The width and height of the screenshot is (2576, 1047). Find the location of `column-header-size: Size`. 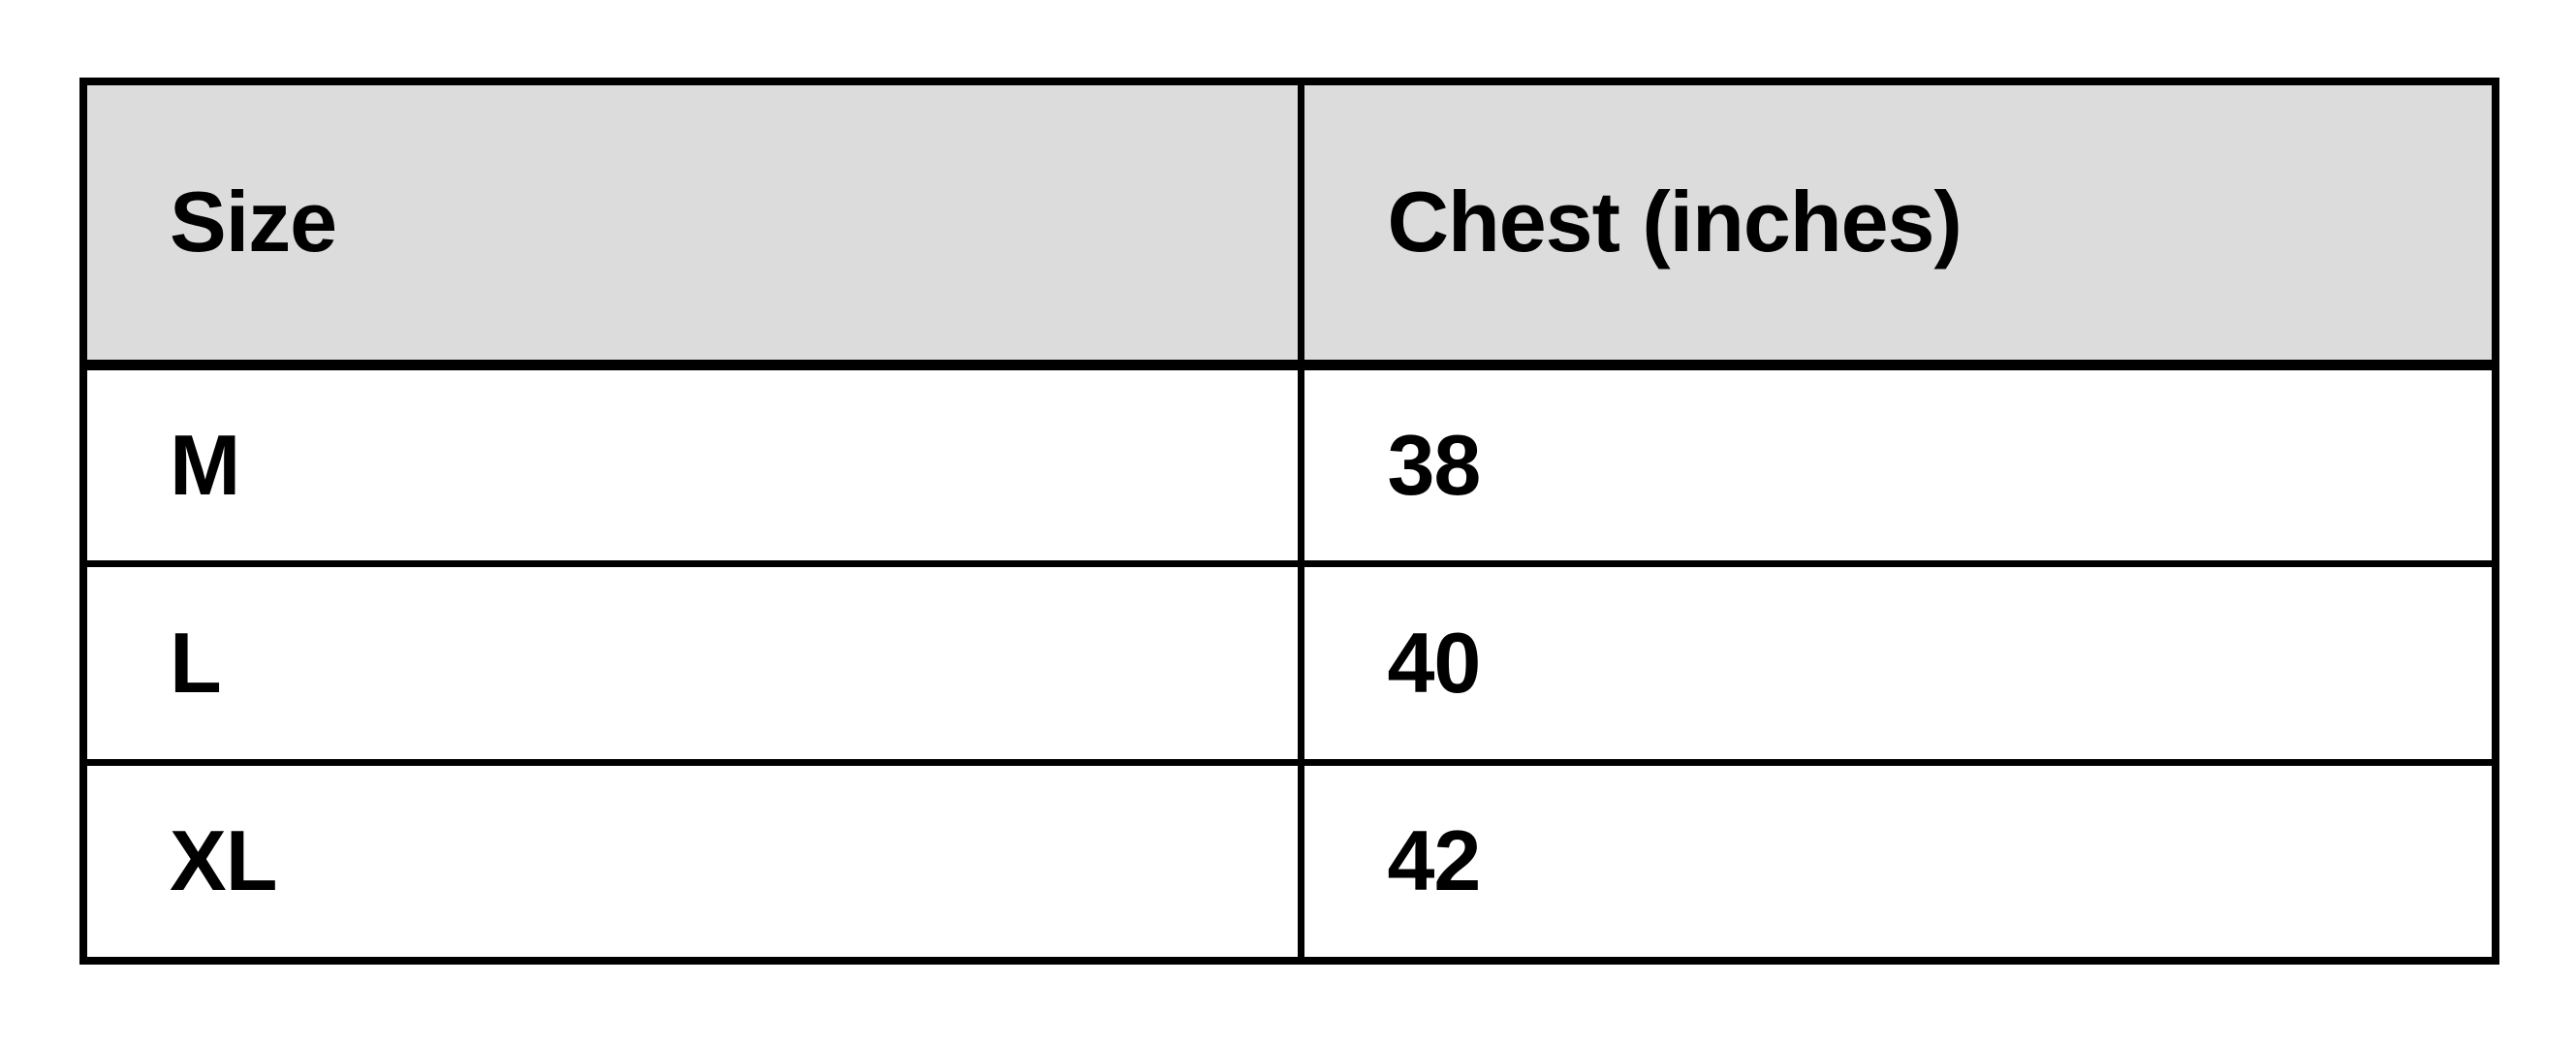

column-header-size: Size is located at coordinates (692, 224).